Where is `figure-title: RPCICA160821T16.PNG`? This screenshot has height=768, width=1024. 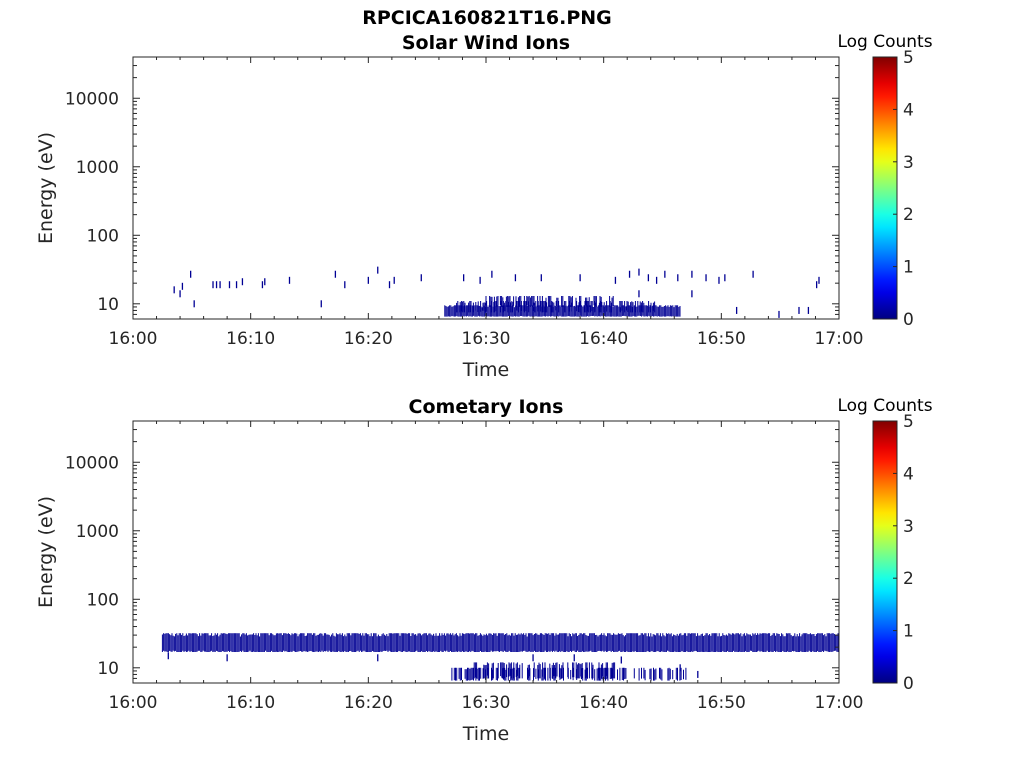 figure-title: RPCICA160821T16.PNG is located at coordinates (487, 18).